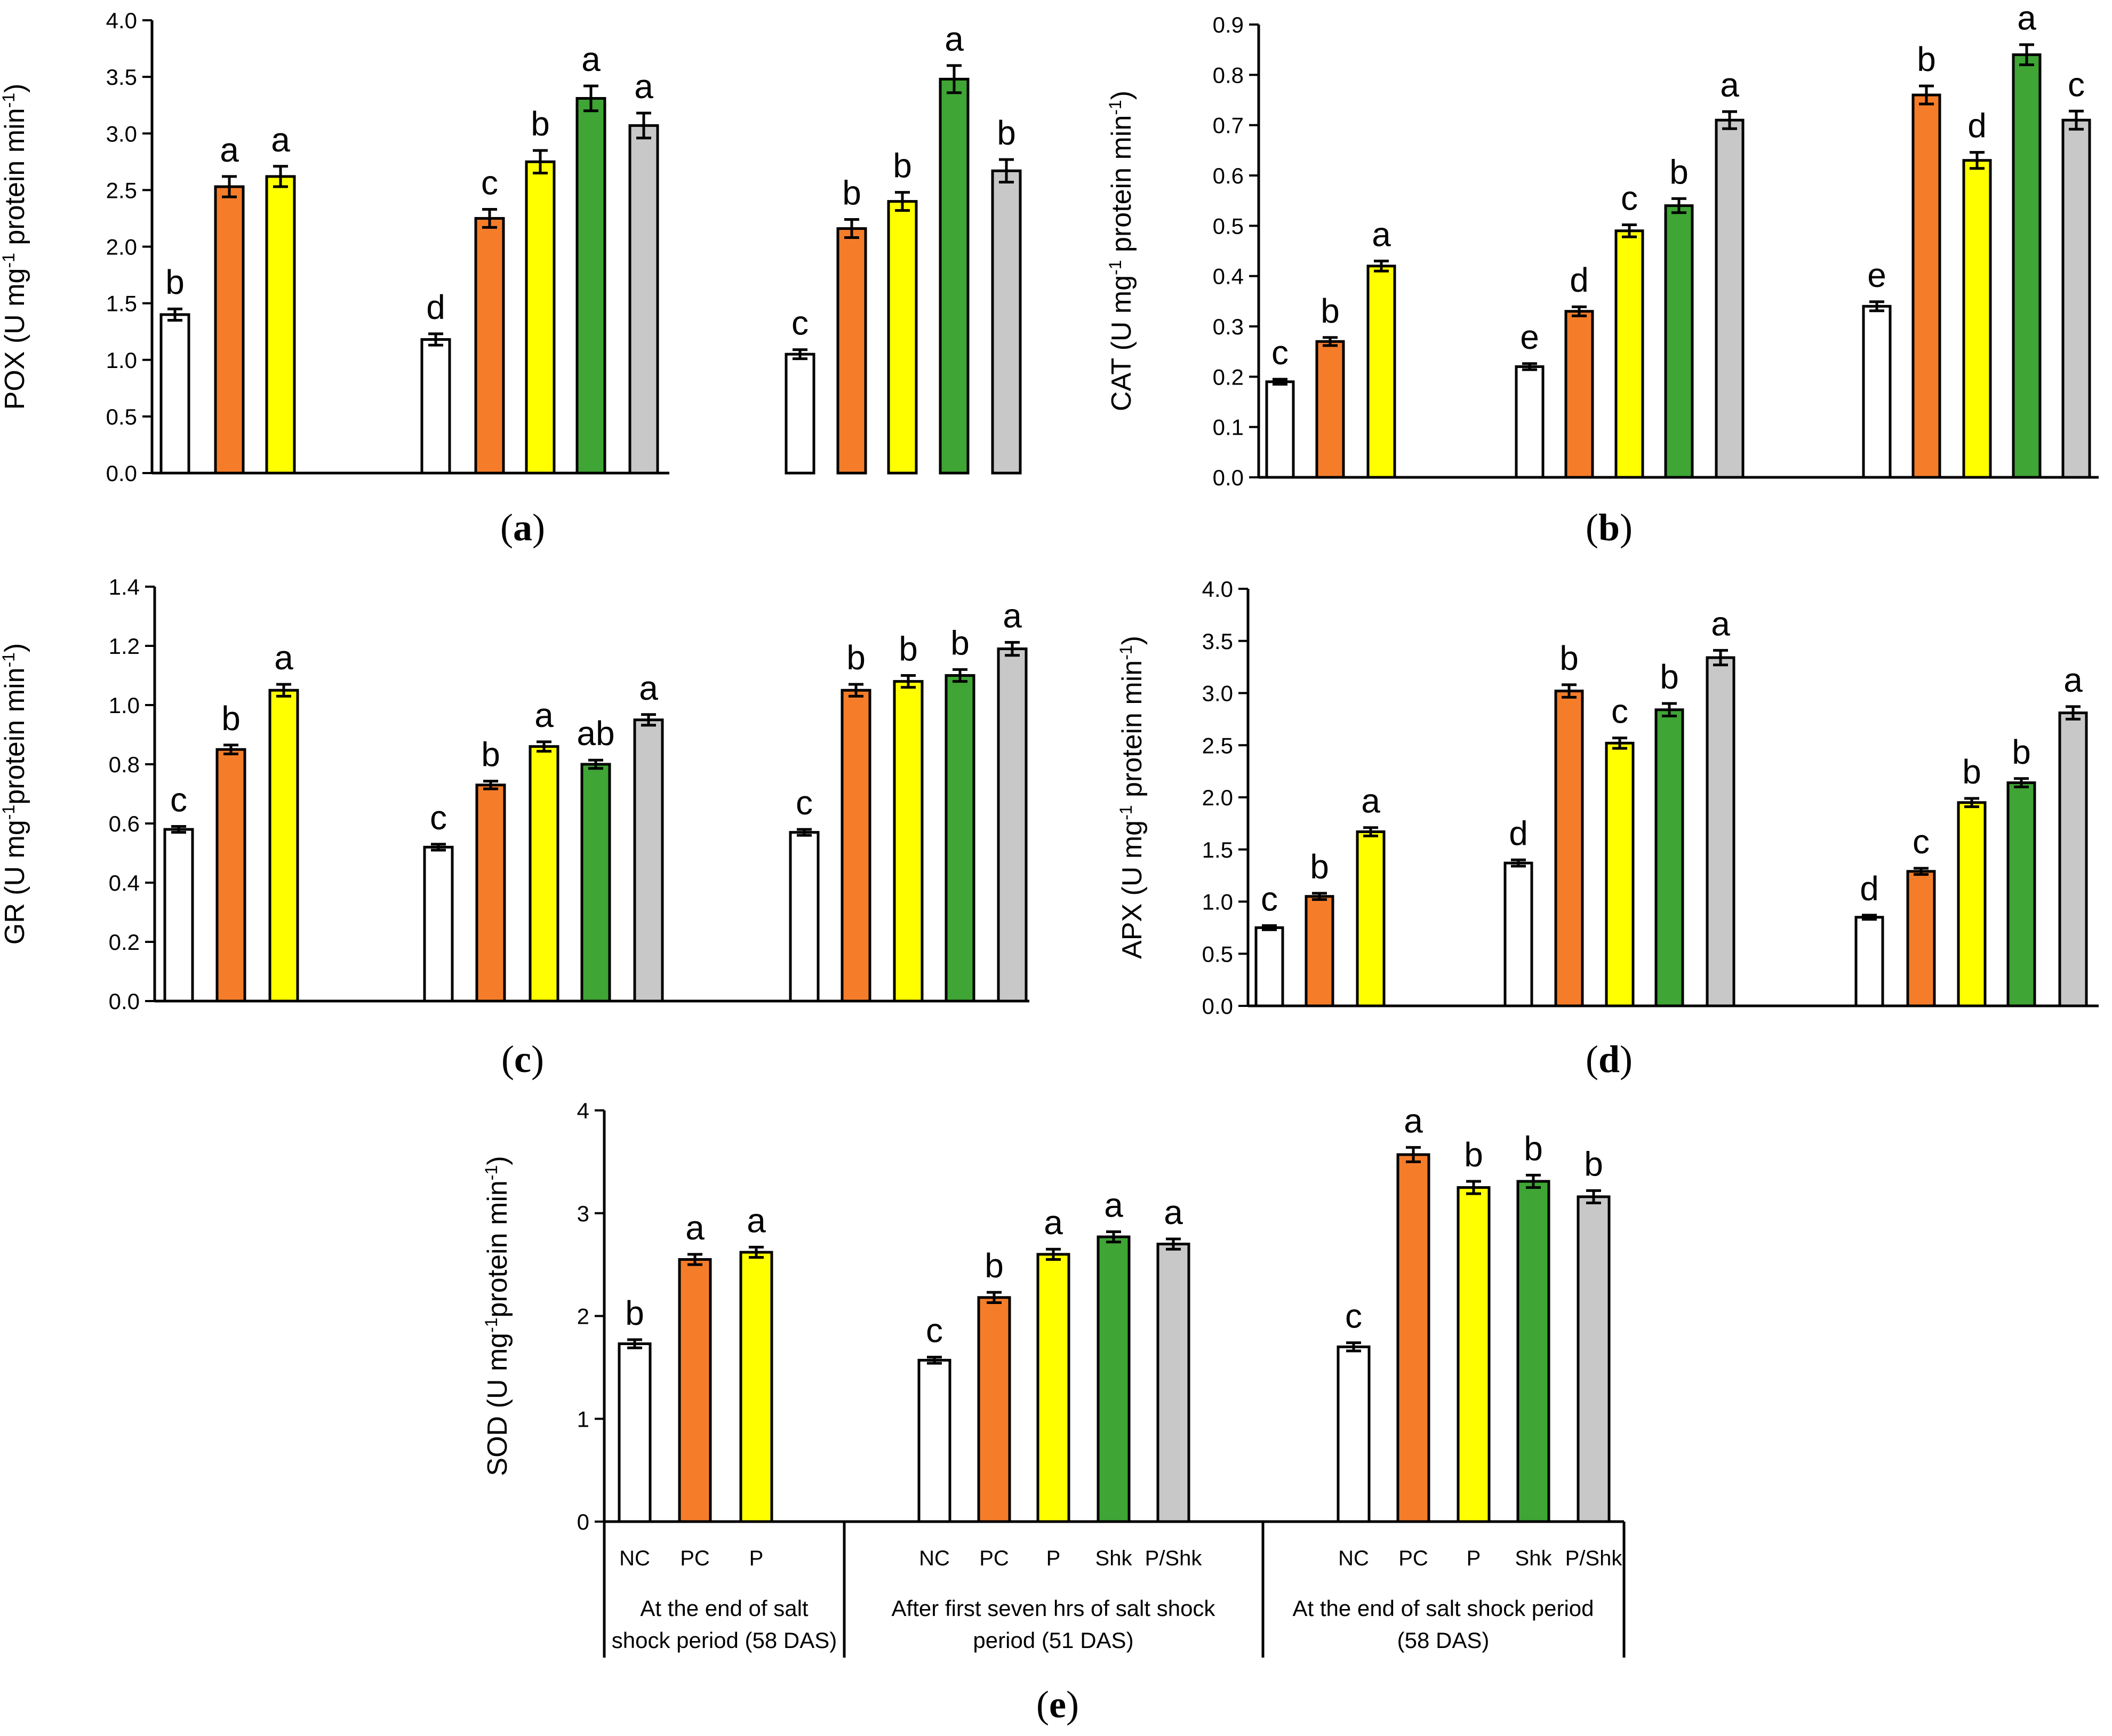  What do you see at coordinates (1217, 745) in the screenshot?
I see `y-tick-label: 2.5` at bounding box center [1217, 745].